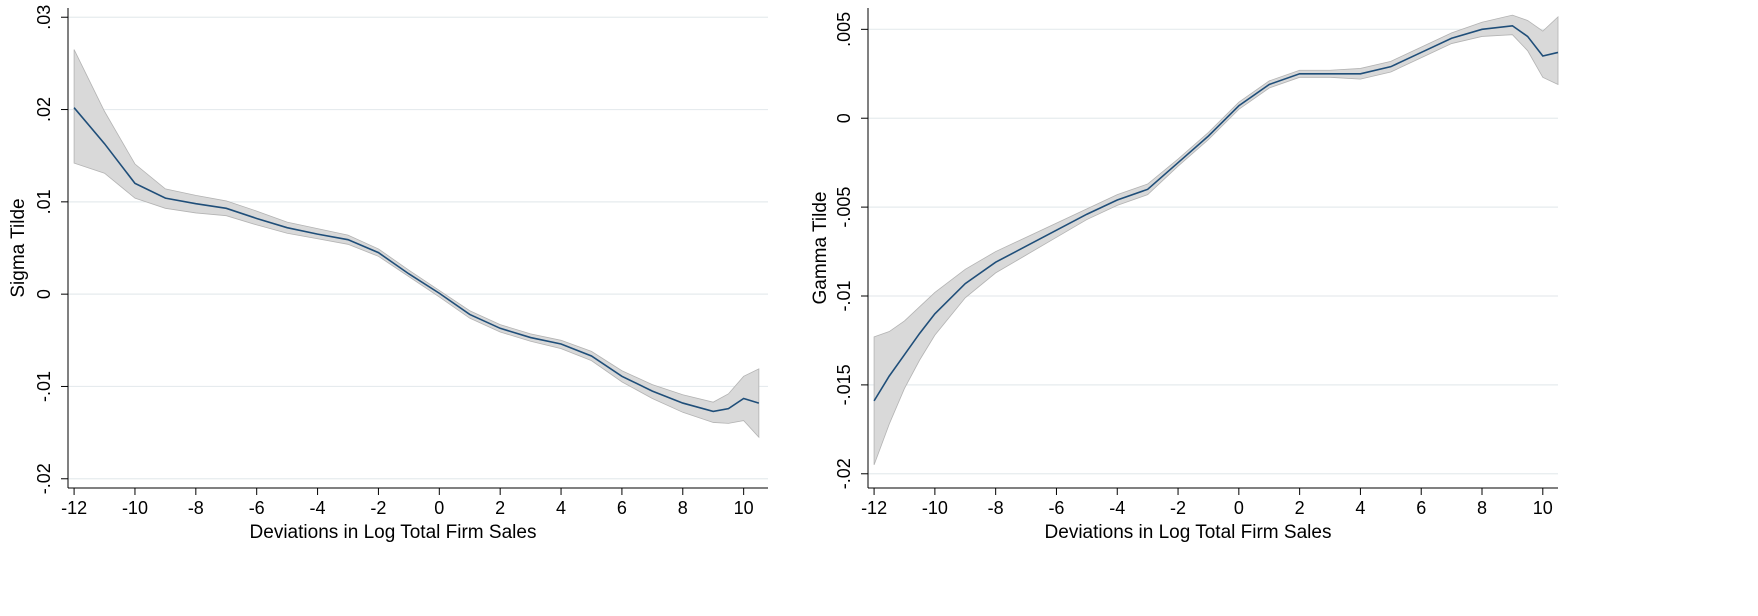  I want to click on y-tick-label: .02, so click(44, 109).